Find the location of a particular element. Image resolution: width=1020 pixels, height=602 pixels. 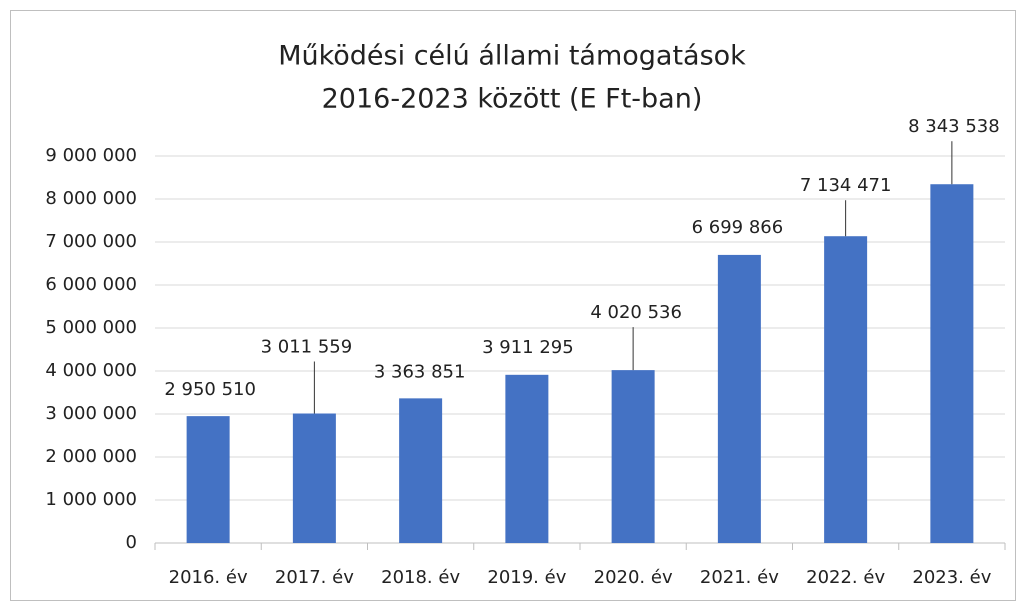

x-tick-label: 2016. év is located at coordinates (208, 577).